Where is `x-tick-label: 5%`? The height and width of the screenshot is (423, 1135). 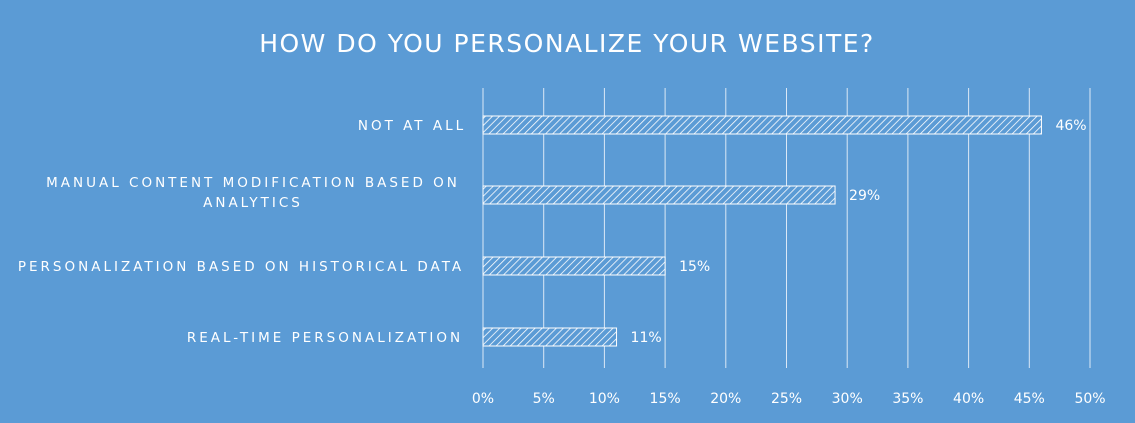 x-tick-label: 5% is located at coordinates (544, 399).